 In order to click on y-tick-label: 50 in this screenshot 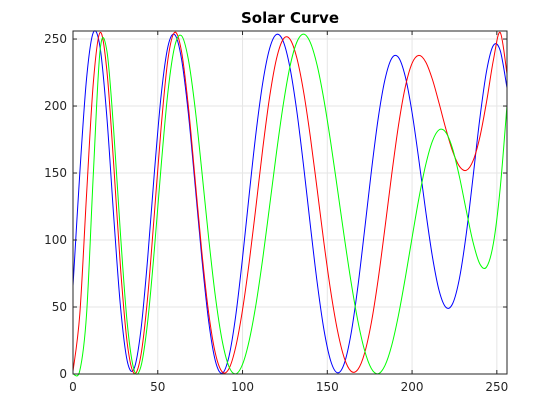, I will do `click(59, 307)`.